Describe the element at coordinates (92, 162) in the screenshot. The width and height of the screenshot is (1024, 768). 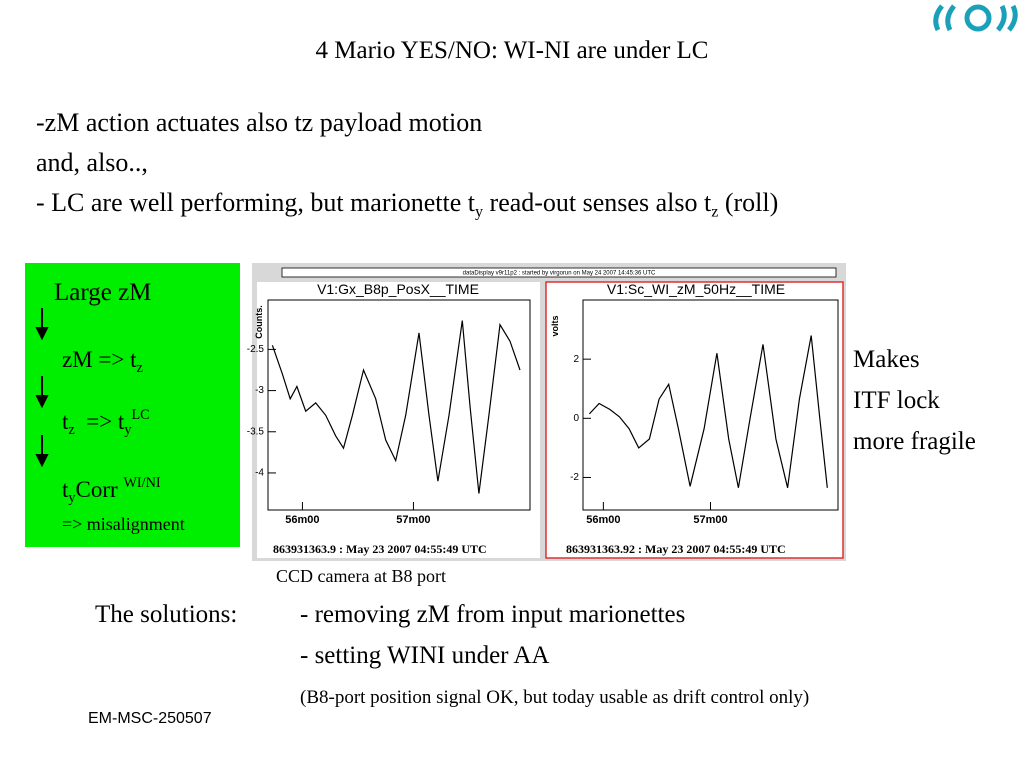
I see `text-line: and, also..,` at that location.